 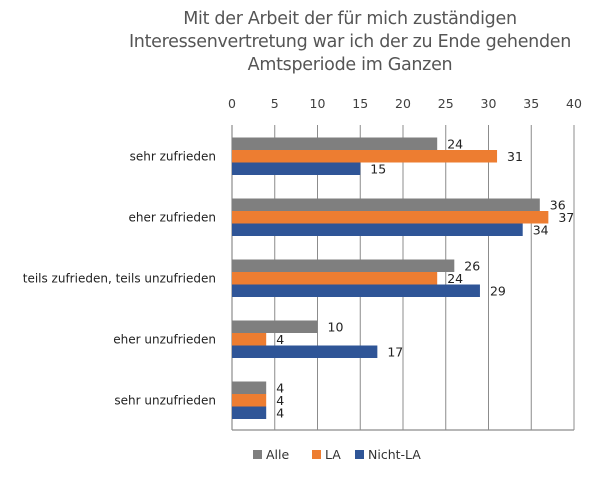 I want to click on x-tick-label: 5, so click(x=275, y=103).